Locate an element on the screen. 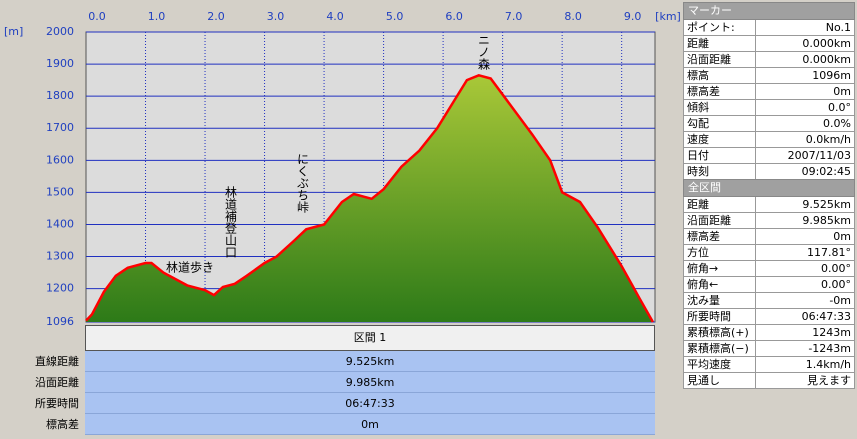  x-tick-label: 2.0 is located at coordinates (216, 16).